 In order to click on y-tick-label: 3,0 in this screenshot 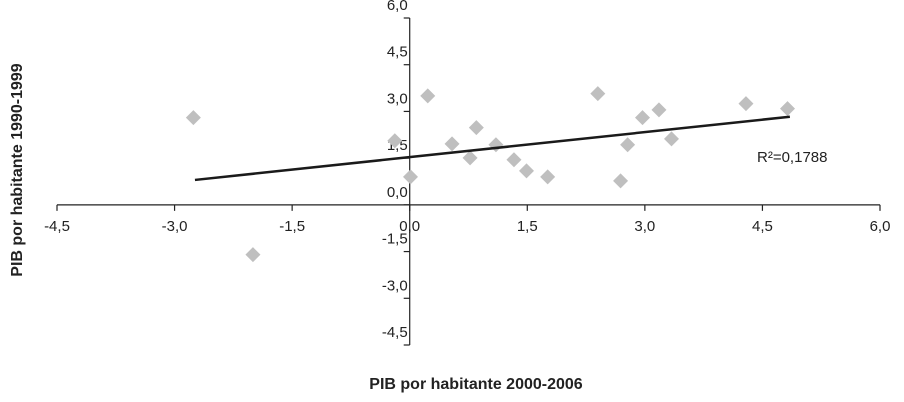, I will do `click(397, 98)`.